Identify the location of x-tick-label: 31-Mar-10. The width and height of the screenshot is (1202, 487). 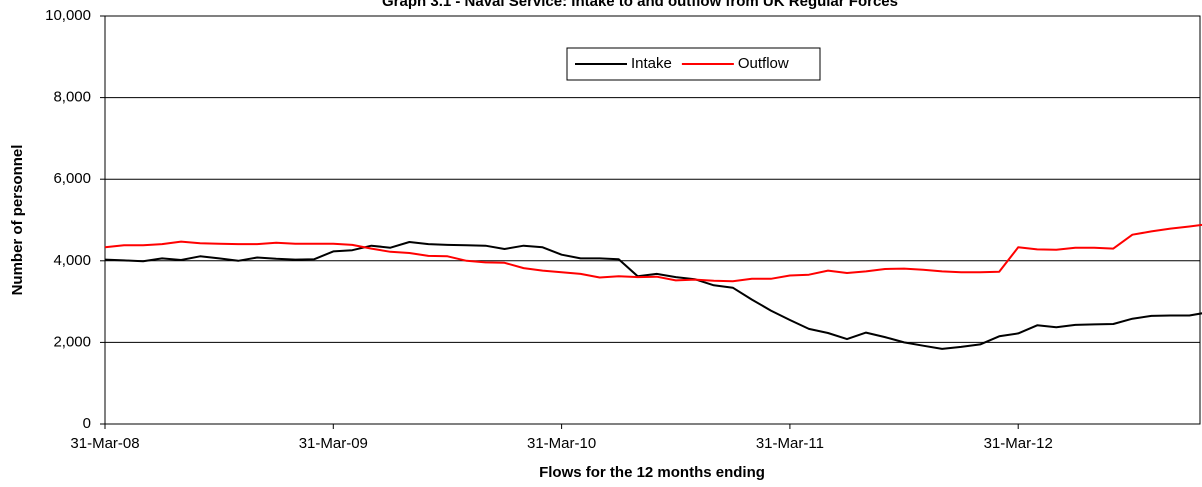
(561, 443).